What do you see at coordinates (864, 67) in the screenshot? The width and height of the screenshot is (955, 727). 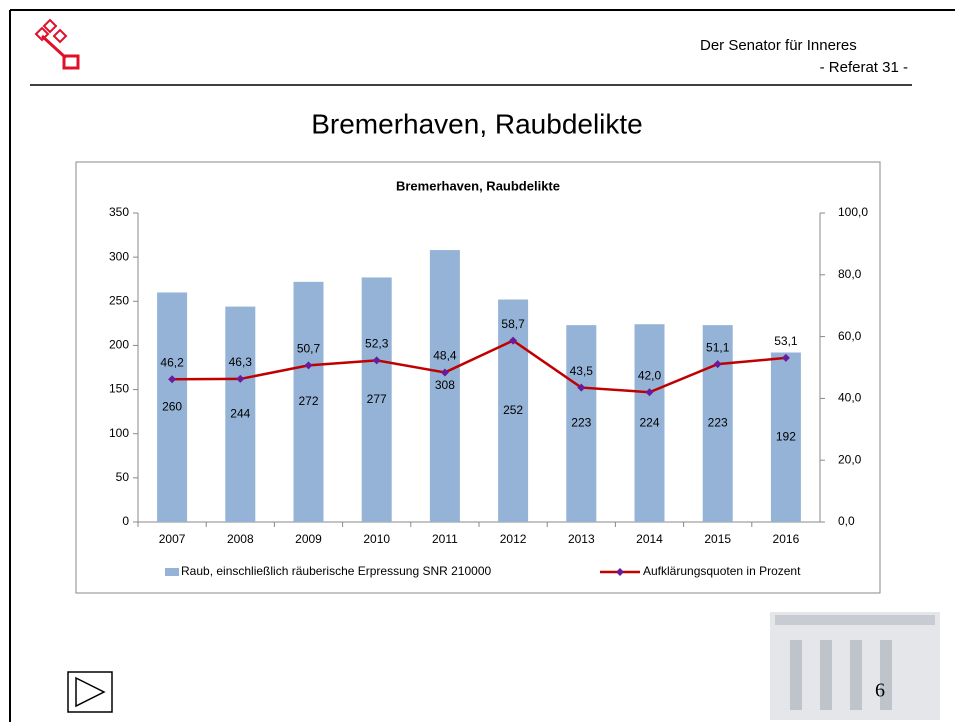 I see `dept: - Referat 31 -` at bounding box center [864, 67].